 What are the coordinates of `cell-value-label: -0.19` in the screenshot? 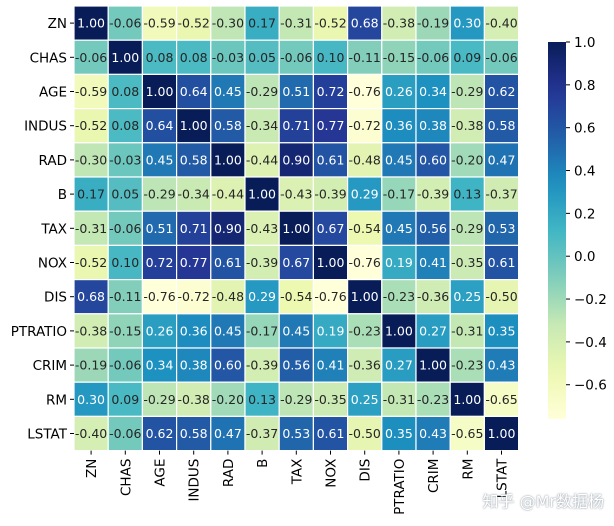 It's located at (433, 23).